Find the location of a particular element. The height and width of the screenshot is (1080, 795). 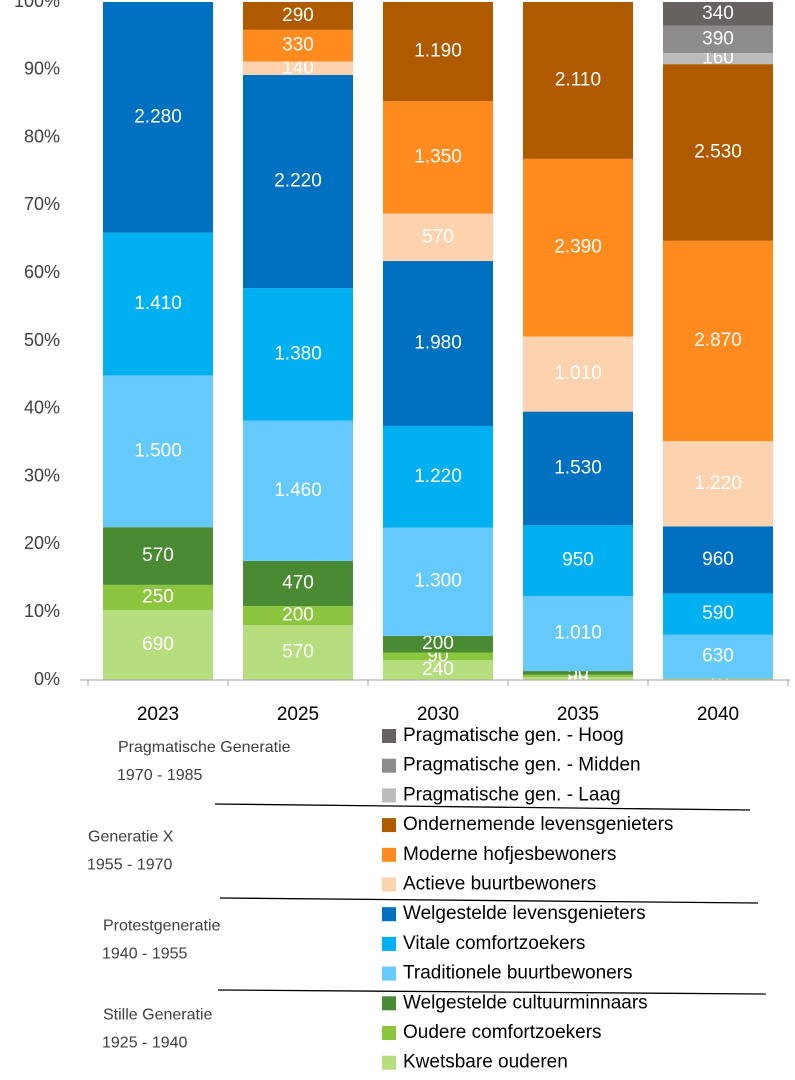

data-label: 1.530 is located at coordinates (578, 468).